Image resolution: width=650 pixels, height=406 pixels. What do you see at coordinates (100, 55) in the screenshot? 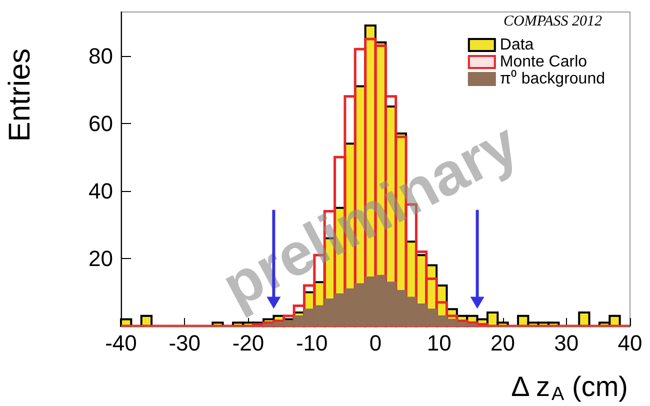
I see `y-tick-label: 80` at bounding box center [100, 55].